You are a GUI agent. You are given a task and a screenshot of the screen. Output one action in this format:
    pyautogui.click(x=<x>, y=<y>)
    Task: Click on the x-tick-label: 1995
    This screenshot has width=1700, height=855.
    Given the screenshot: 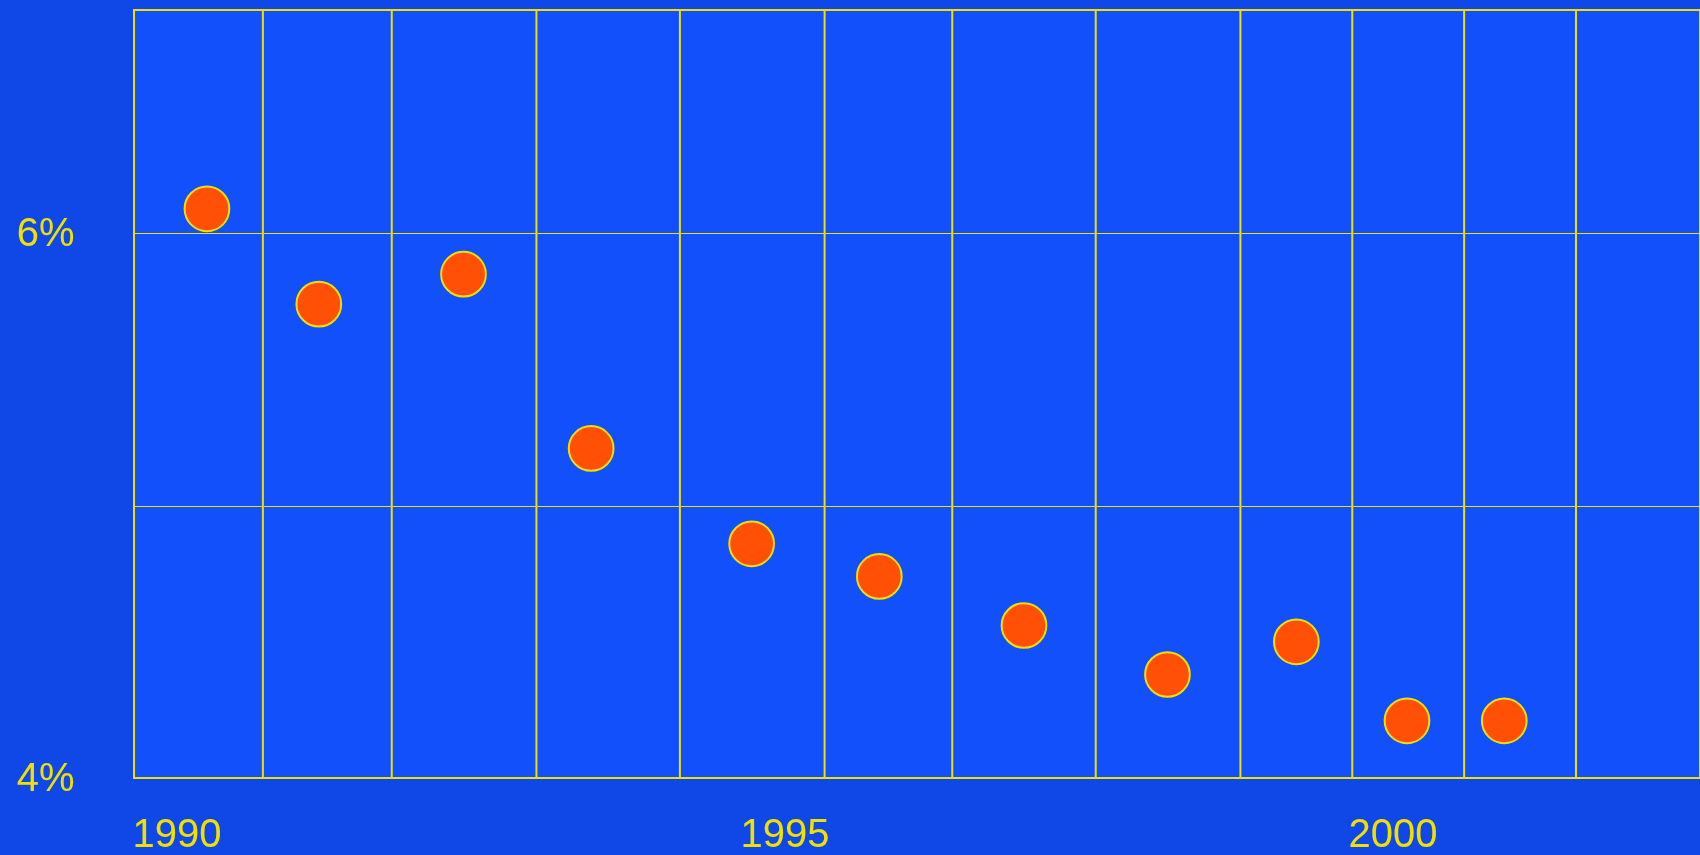 What is the action you would take?
    pyautogui.click(x=785, y=832)
    